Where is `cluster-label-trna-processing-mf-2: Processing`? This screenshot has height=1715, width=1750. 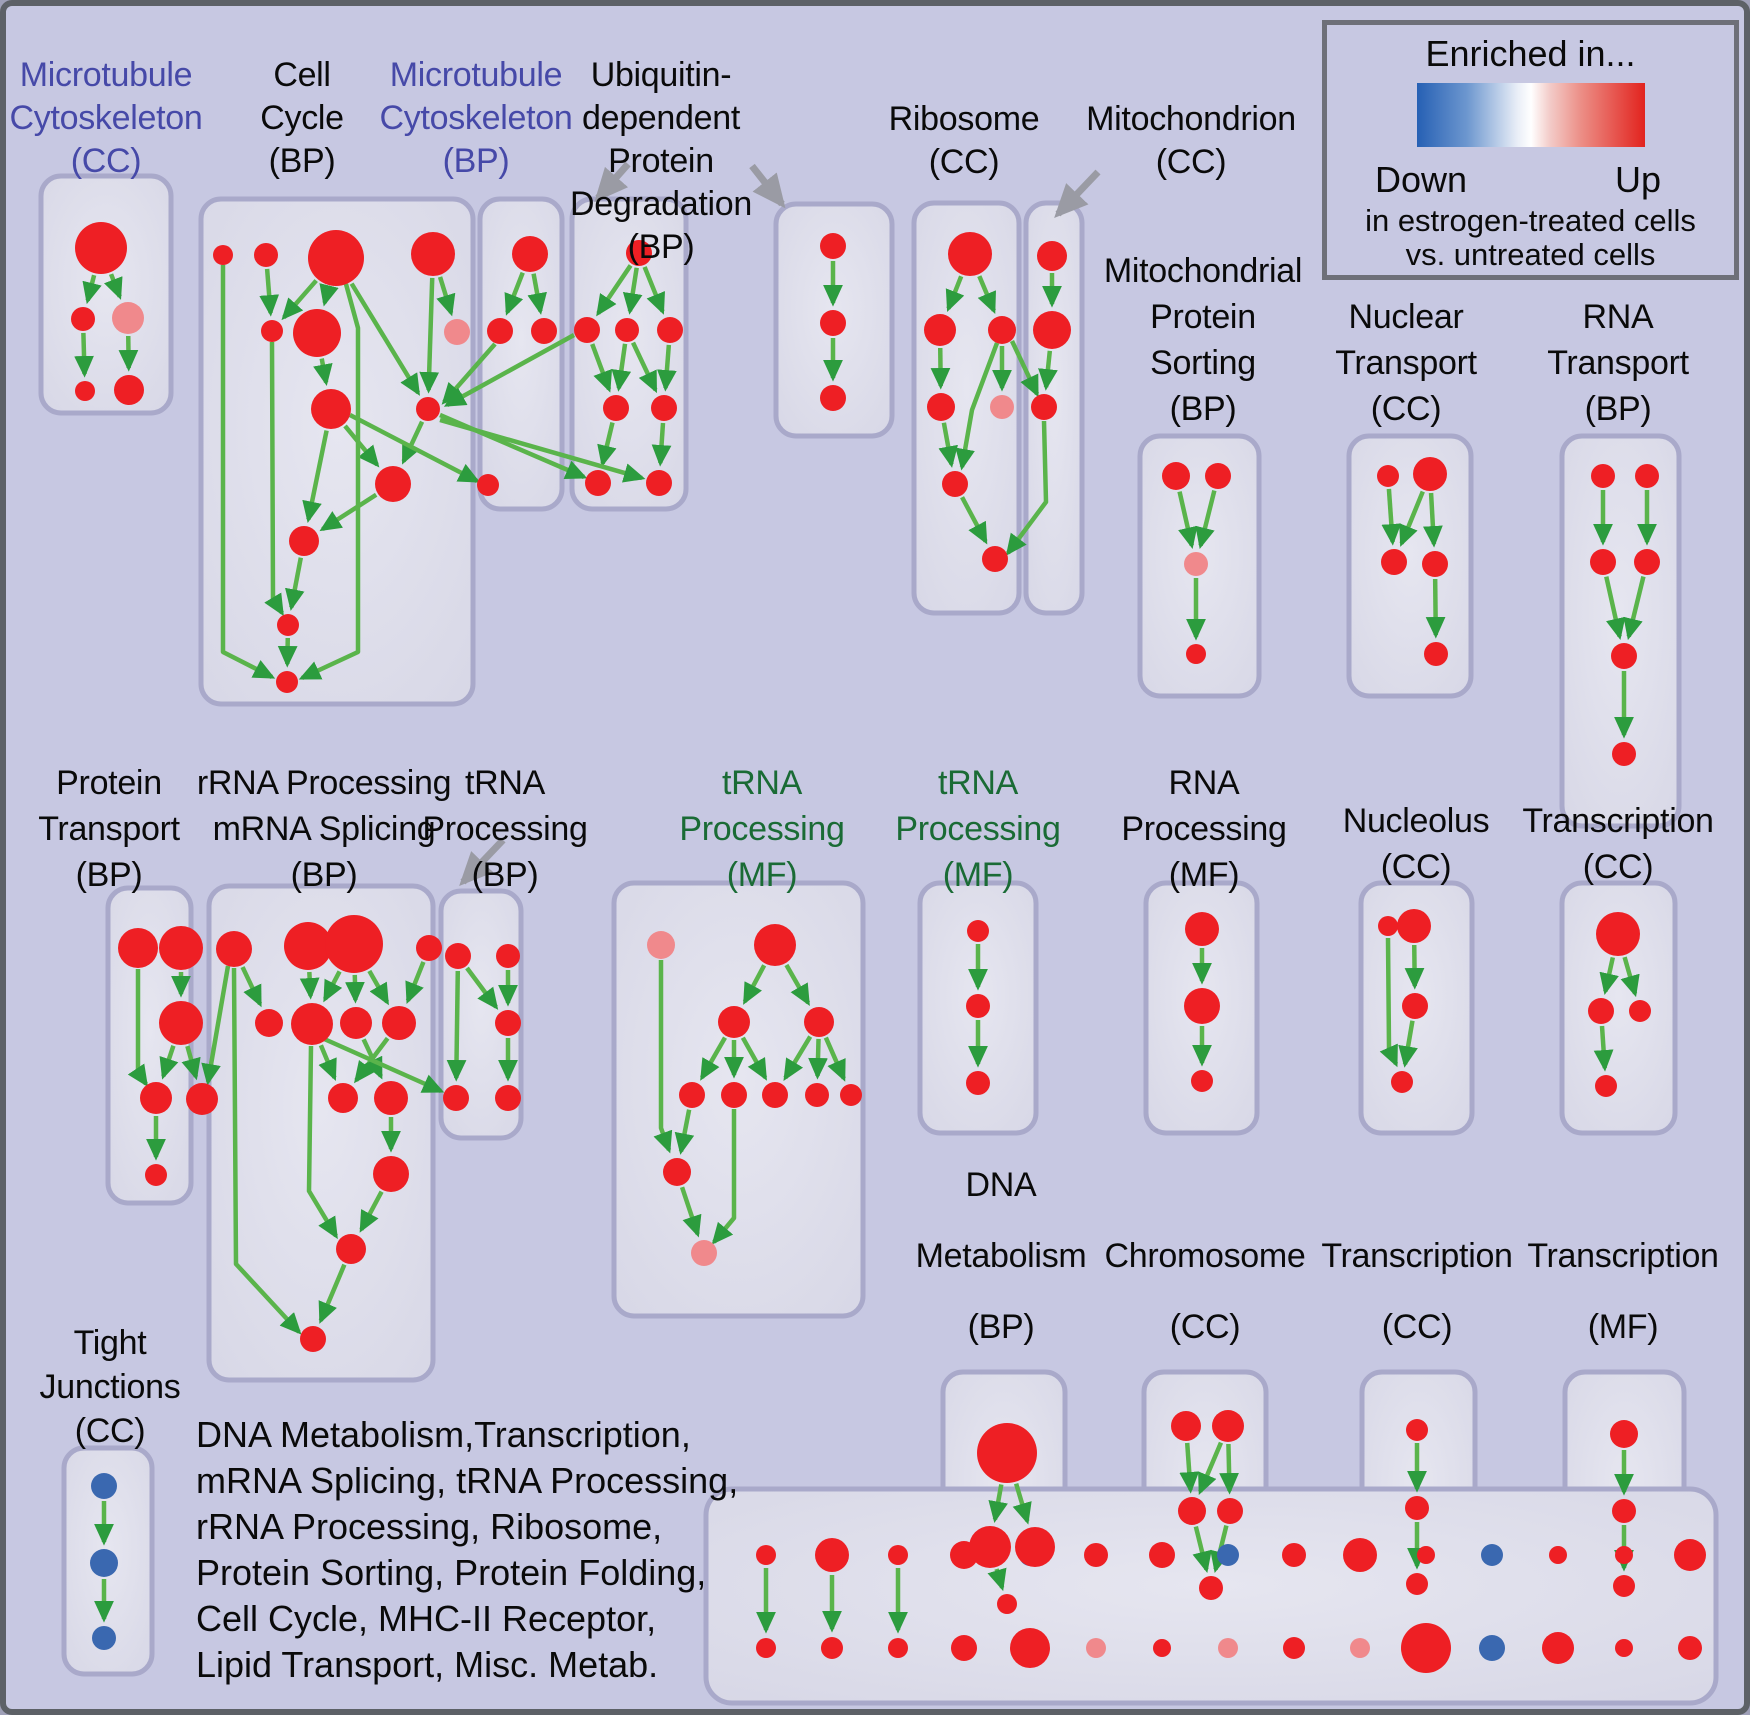
cluster-label-trna-processing-mf-2: Processing is located at coordinates (977, 829).